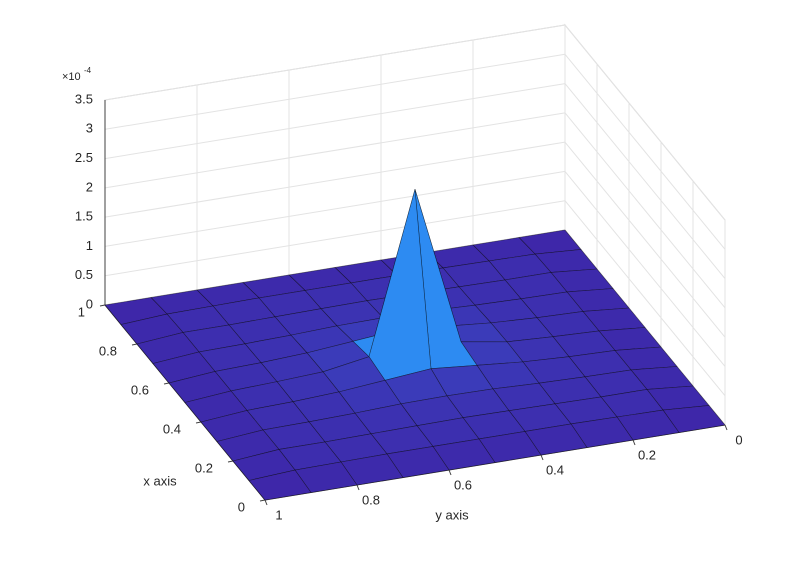 The width and height of the screenshot is (800, 564). I want to click on surface-patch, so click(280, 485).